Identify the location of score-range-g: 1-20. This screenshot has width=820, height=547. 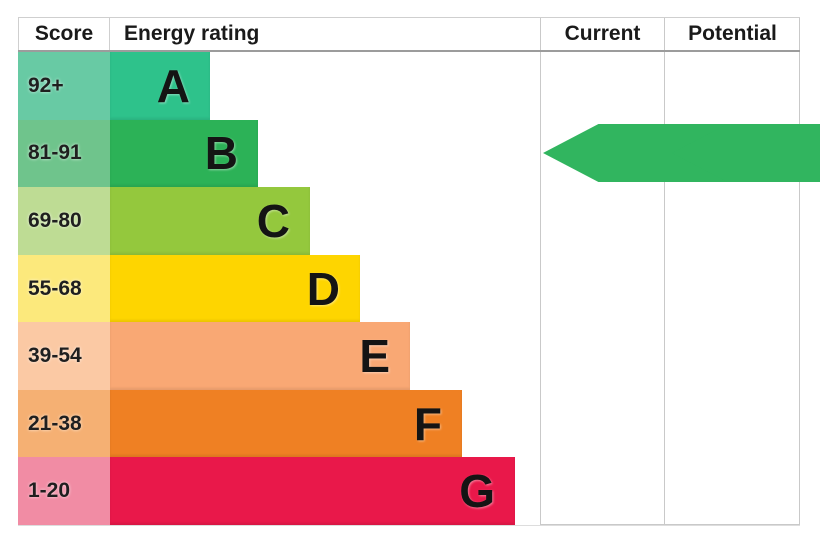
(64, 491).